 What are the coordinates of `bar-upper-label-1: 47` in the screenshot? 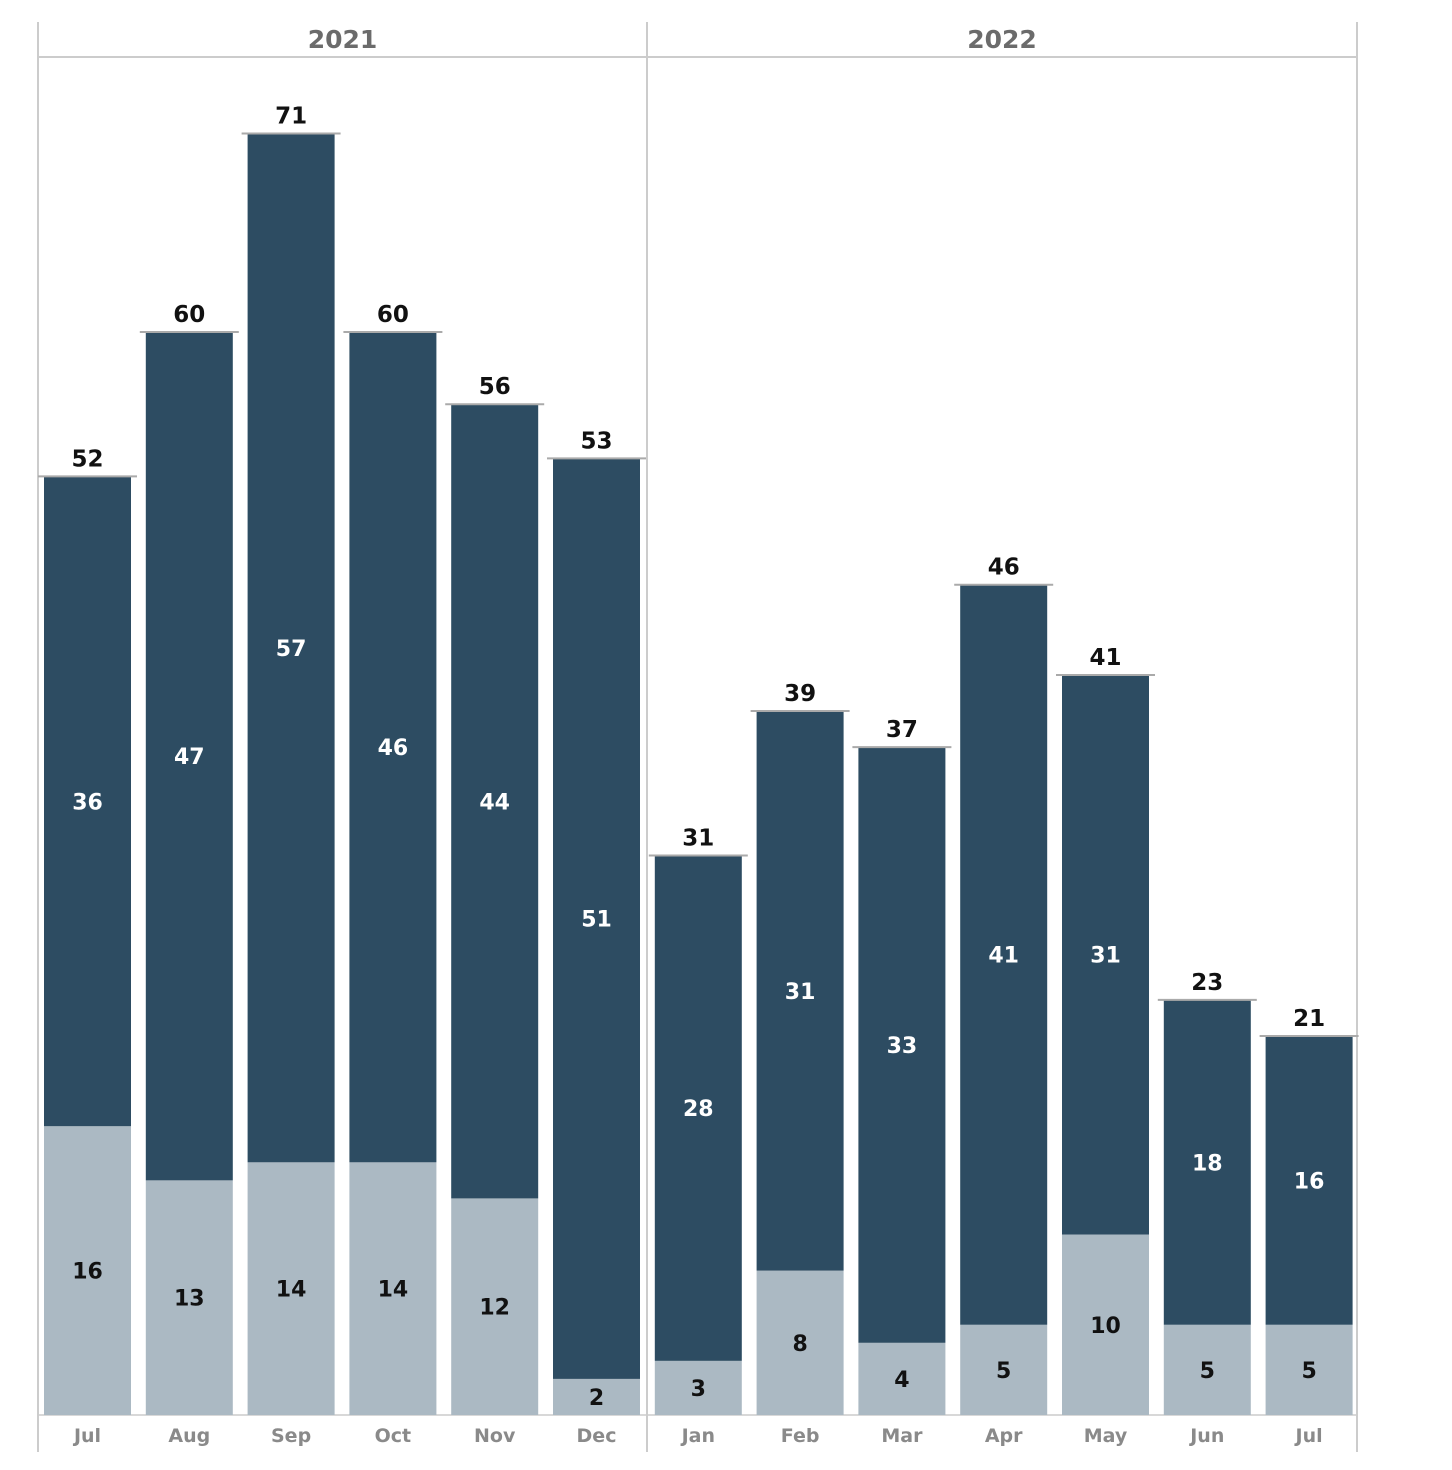 It's located at (189, 757).